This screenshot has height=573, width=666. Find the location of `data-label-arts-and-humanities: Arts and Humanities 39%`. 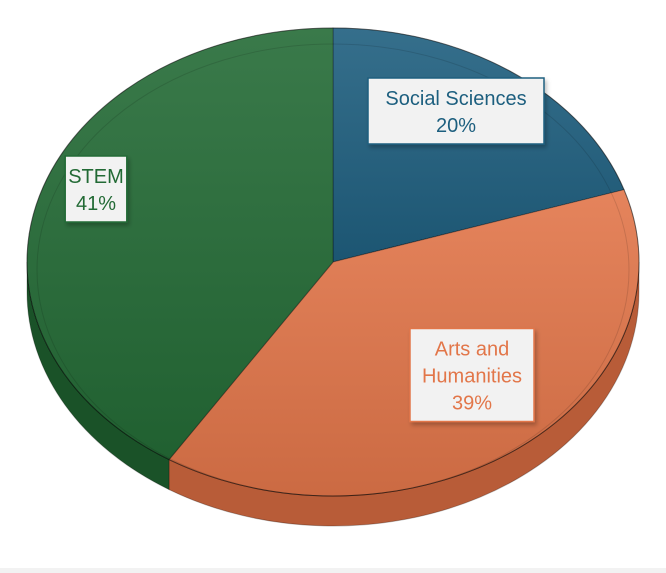

data-label-arts-and-humanities: Arts and Humanities 39% is located at coordinates (472, 375).